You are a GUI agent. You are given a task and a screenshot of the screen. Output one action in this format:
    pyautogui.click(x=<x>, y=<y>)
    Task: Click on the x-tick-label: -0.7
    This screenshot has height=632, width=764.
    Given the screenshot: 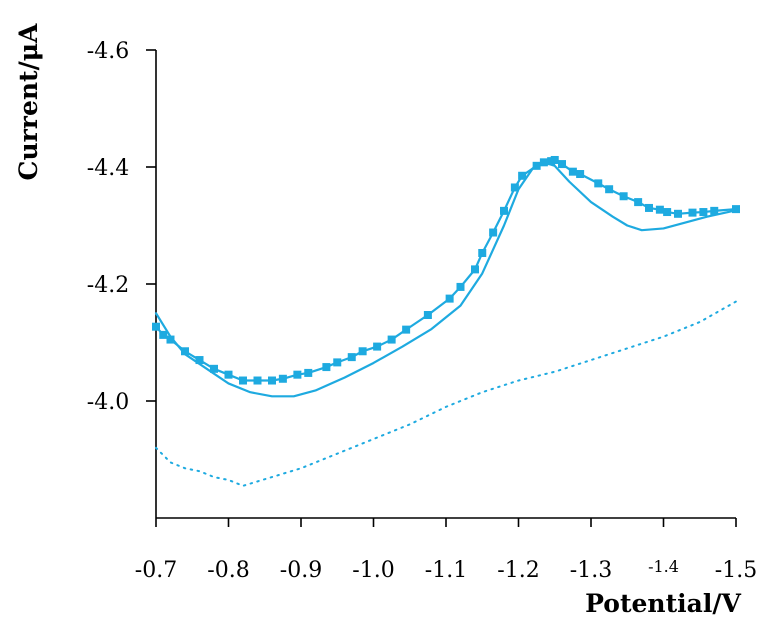 What is the action you would take?
    pyautogui.click(x=156, y=570)
    